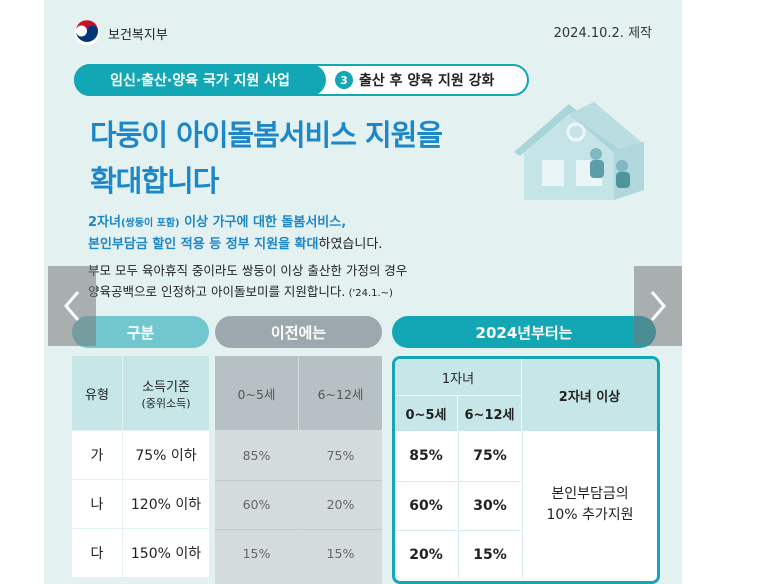 The width and height of the screenshot is (758, 584). Describe the element at coordinates (166, 403) in the screenshot. I see `income-header-sub: (중위소득)` at that location.